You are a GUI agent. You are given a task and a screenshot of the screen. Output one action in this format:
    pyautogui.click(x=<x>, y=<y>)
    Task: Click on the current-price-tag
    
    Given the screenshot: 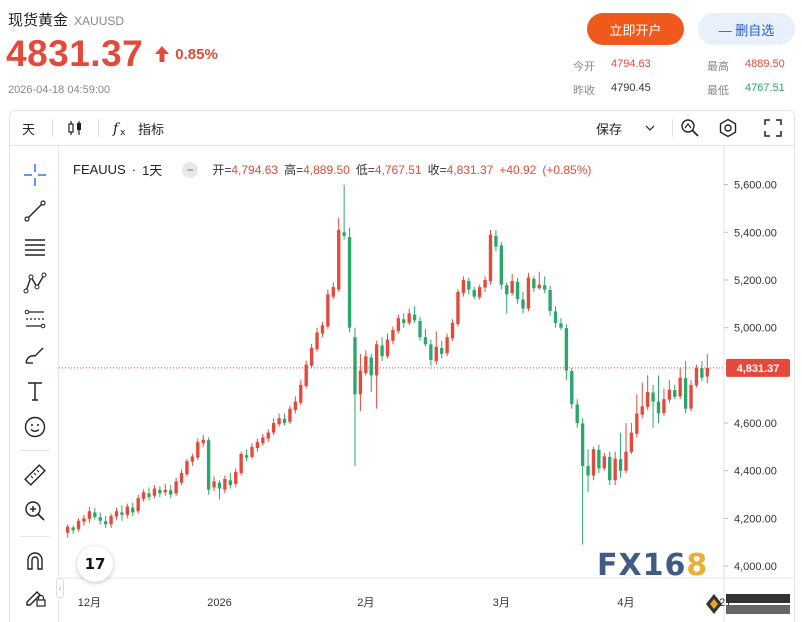 What is the action you would take?
    pyautogui.click(x=758, y=367)
    